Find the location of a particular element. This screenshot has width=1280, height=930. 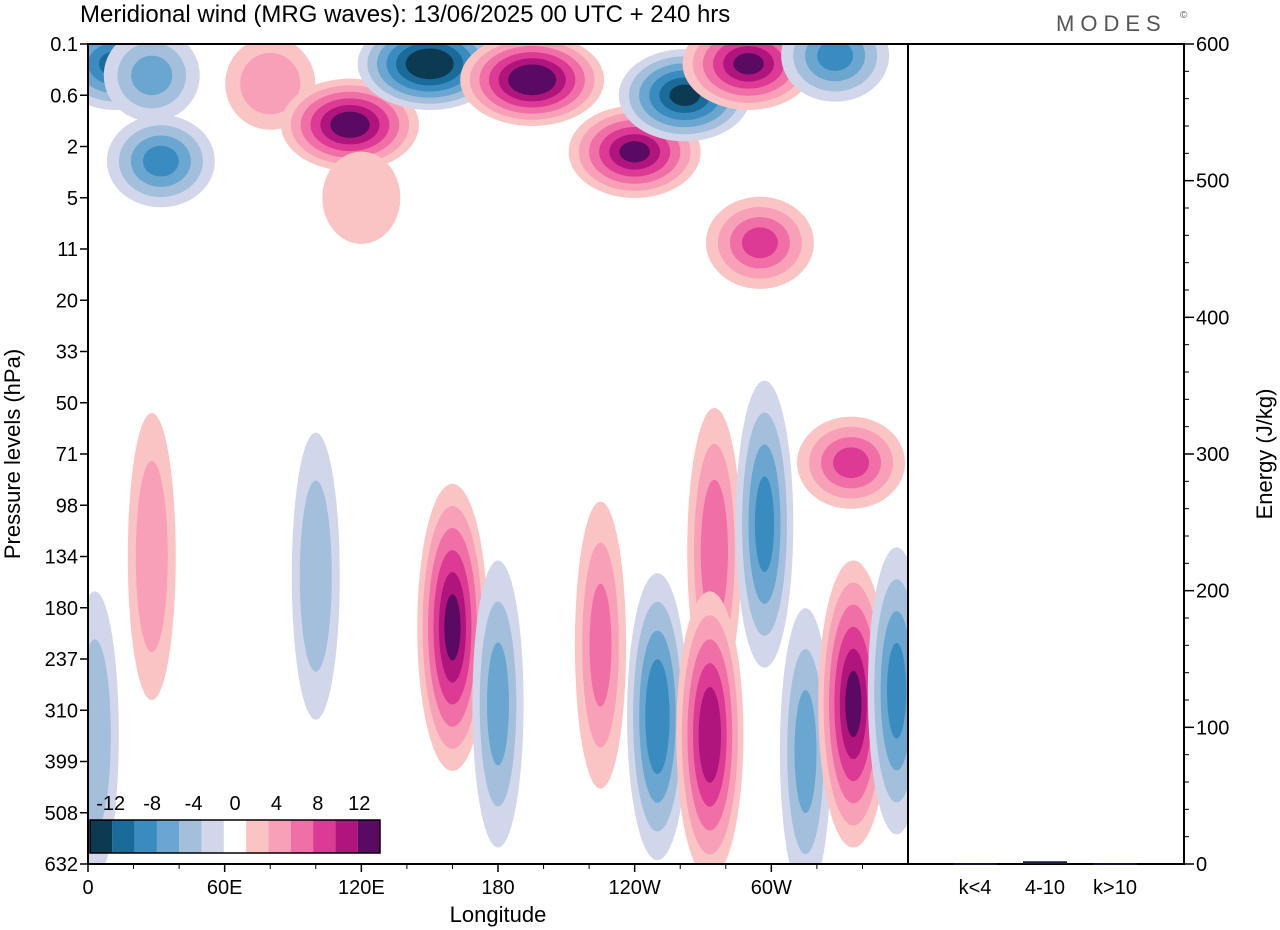

energy-tick-label: 600 is located at coordinates (1212, 45).